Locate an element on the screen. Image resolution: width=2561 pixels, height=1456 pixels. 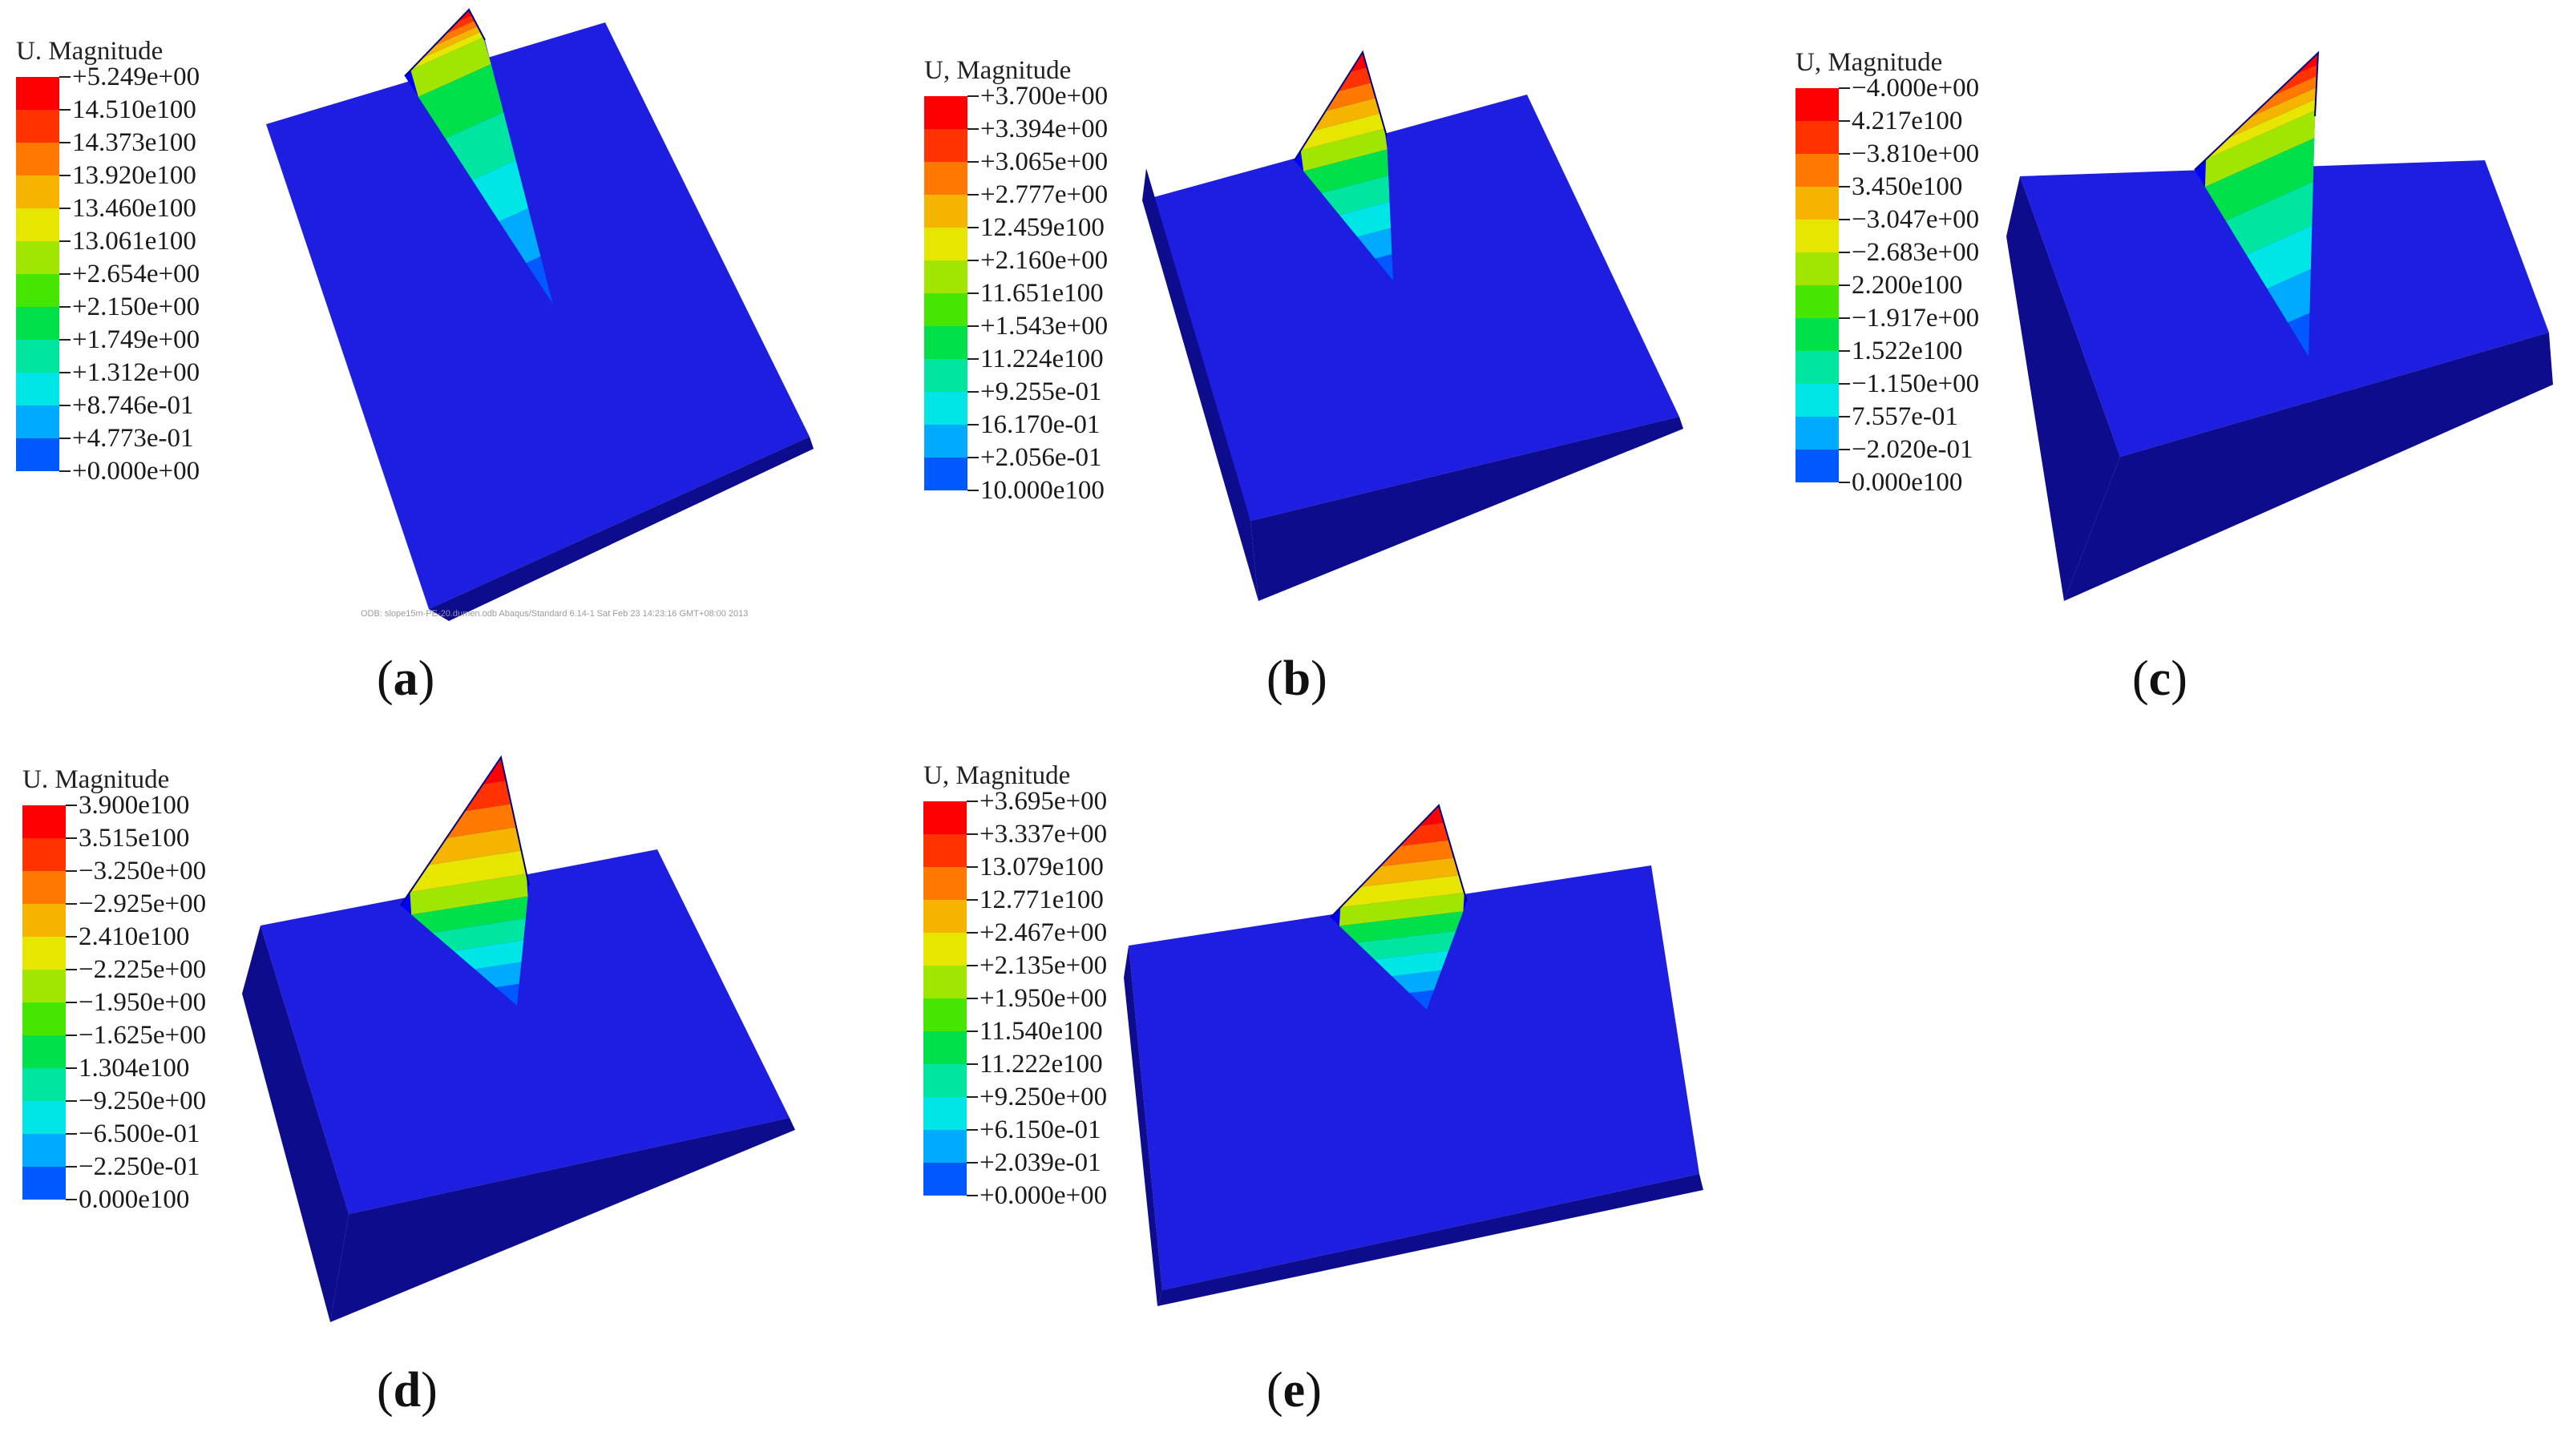
legend-value: +1.950e+00 is located at coordinates (1044, 998).